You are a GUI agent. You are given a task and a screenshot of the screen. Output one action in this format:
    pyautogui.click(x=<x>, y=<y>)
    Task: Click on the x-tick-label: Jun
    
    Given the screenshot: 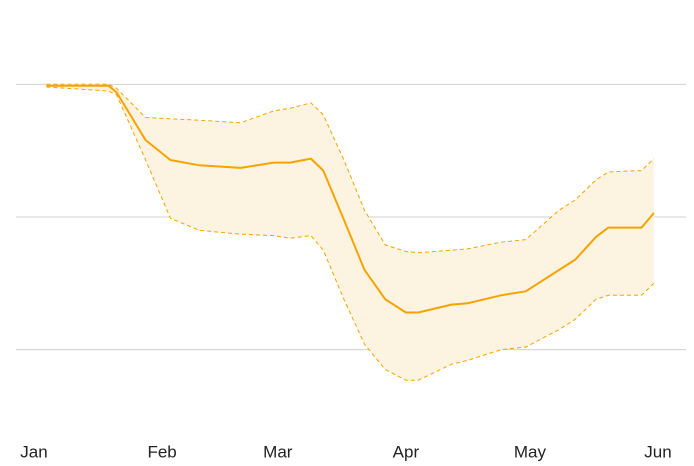 What is the action you would take?
    pyautogui.click(x=657, y=451)
    